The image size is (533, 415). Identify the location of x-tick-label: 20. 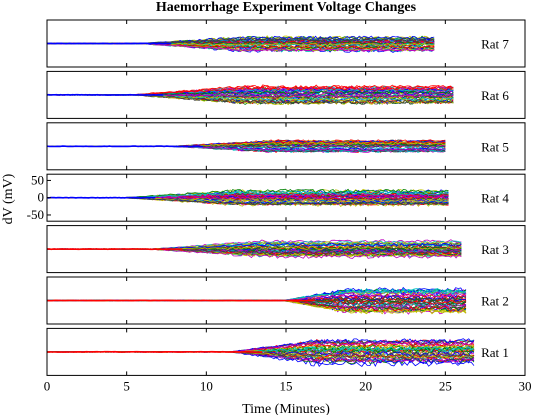
(365, 385).